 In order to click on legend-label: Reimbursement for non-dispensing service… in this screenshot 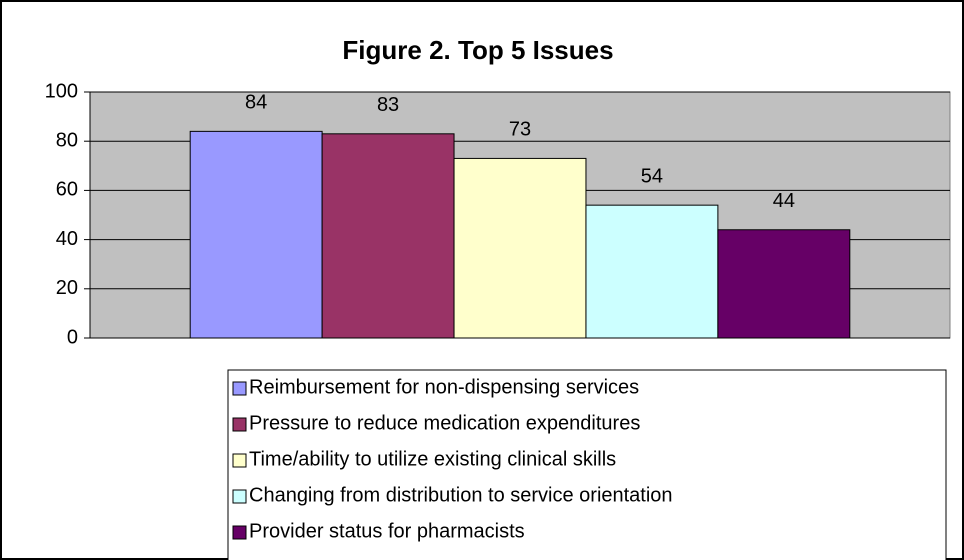, I will do `click(444, 387)`.